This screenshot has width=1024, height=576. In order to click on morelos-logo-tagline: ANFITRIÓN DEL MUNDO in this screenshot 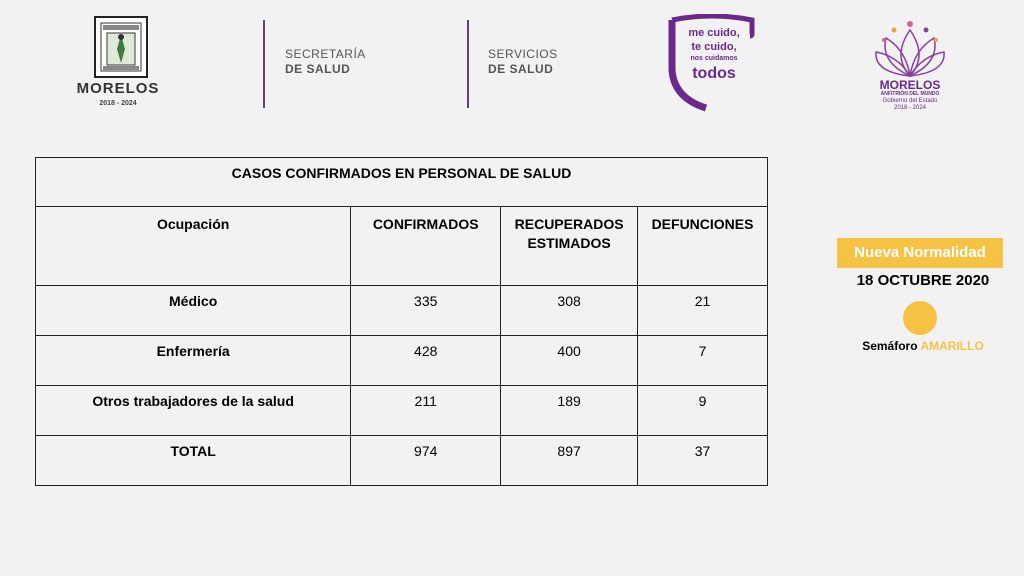, I will do `click(910, 94)`.